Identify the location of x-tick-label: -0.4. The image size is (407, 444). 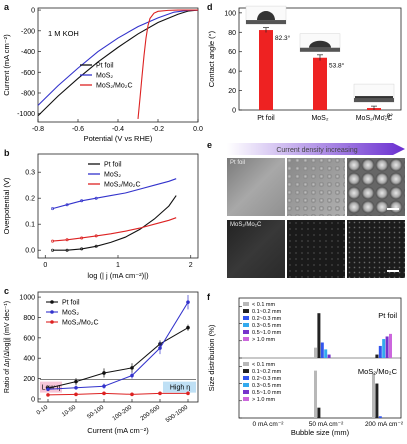
(118, 129).